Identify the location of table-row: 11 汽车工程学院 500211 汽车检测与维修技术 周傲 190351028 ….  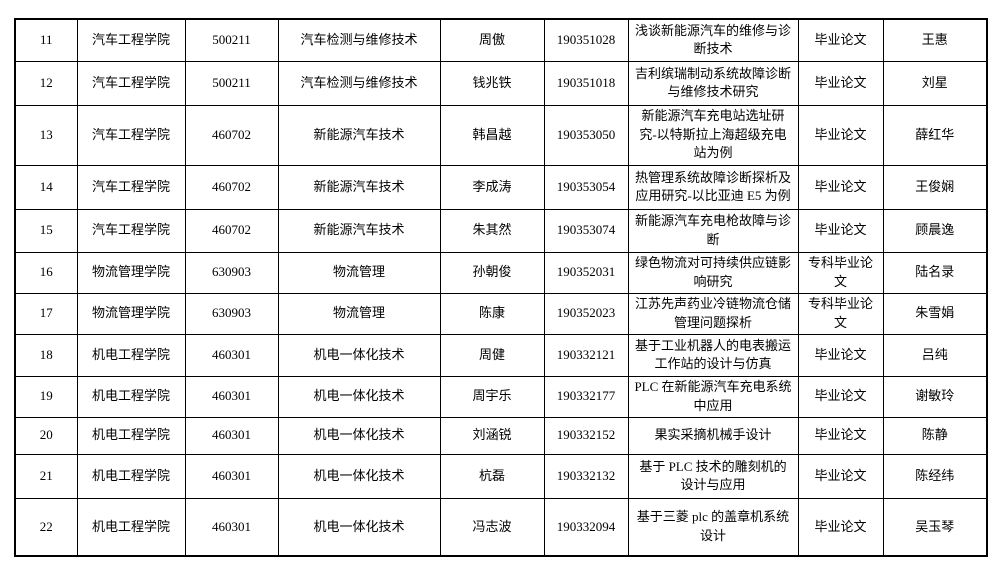
(501, 40).